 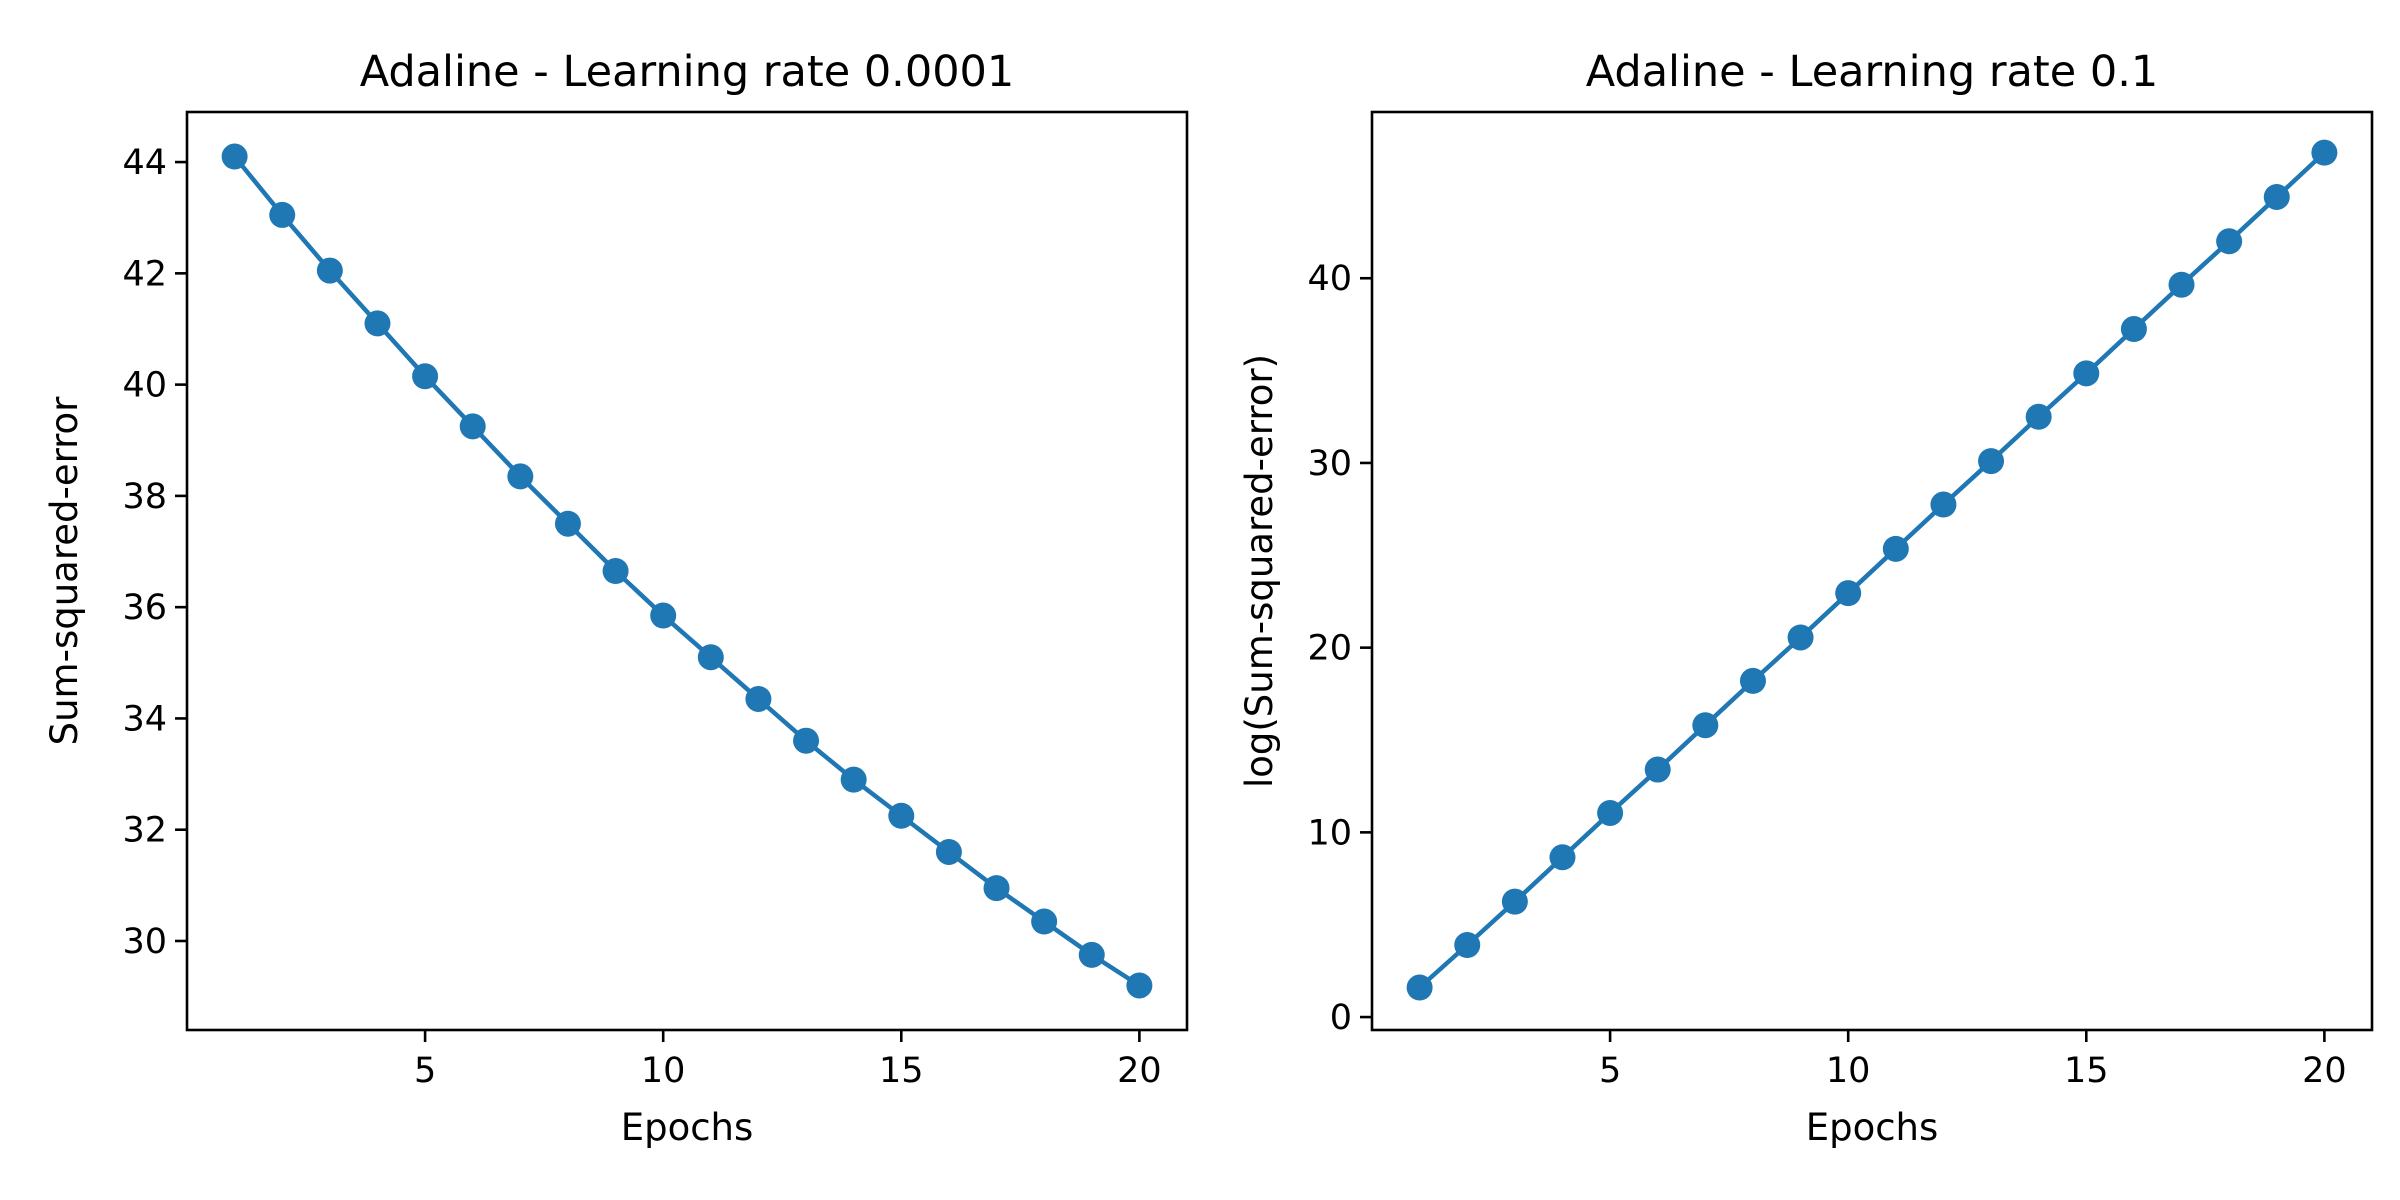 What do you see at coordinates (144, 719) in the screenshot?
I see `y-tick-label: 34` at bounding box center [144, 719].